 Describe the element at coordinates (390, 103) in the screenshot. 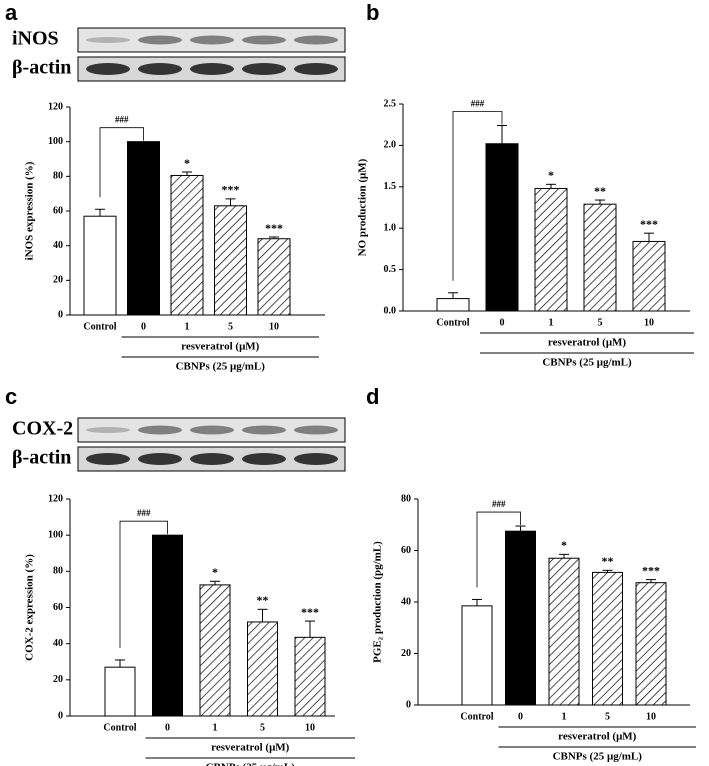

I see `y-tick-label: 2.5` at that location.